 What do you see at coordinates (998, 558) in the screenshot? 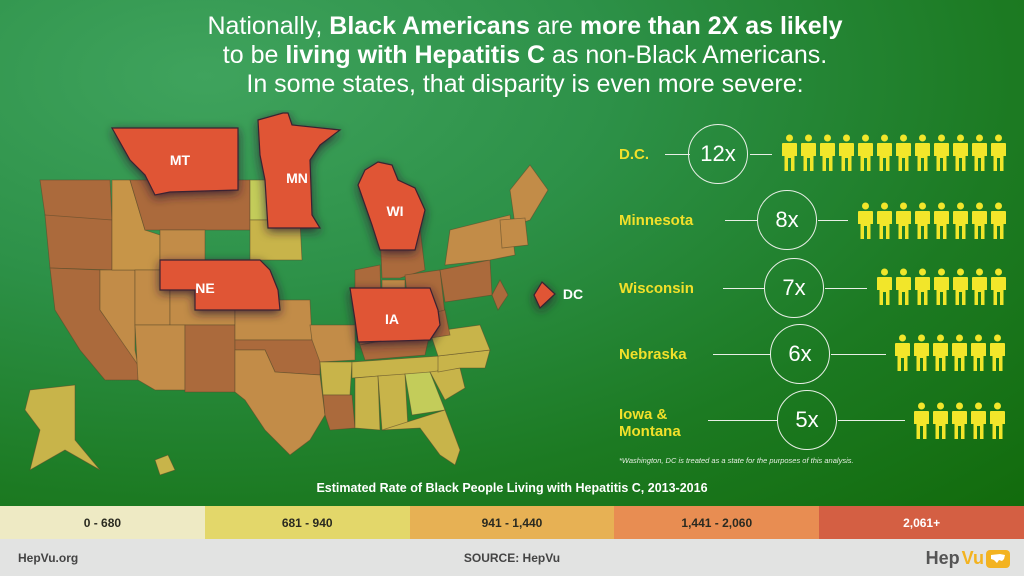
I see `us-map-logo-icon` at bounding box center [998, 558].